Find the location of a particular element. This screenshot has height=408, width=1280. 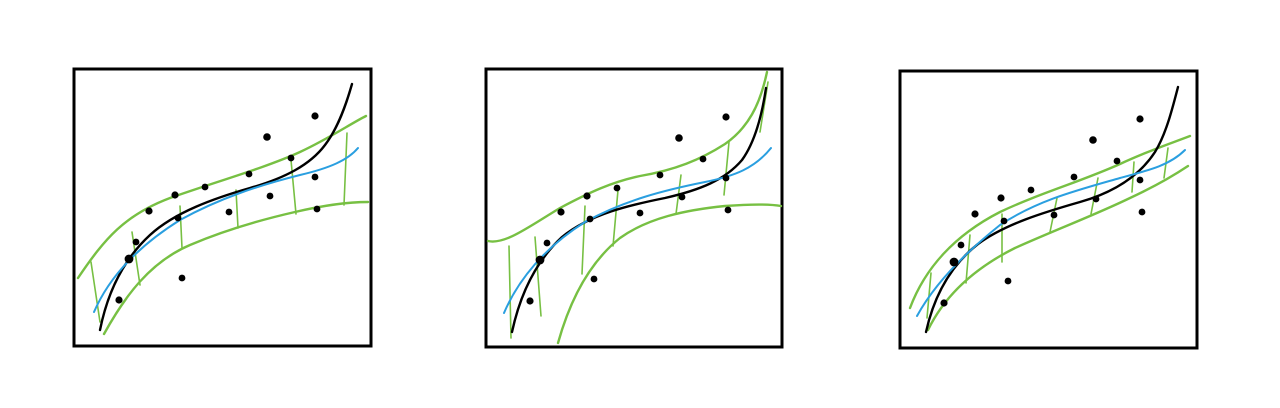

panel-2-upper-band is located at coordinates (627, 156).